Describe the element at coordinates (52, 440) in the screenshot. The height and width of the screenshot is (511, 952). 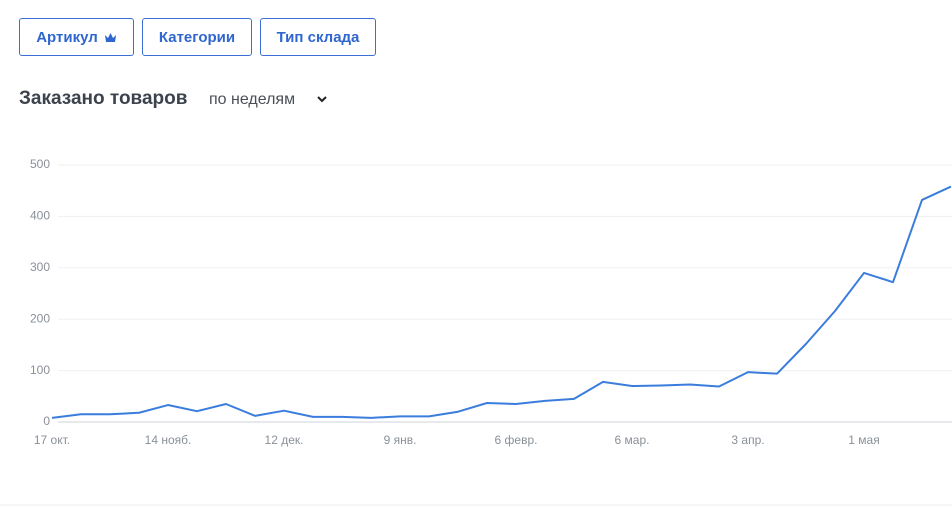
I see `x-tick-label: 17 окт.` at that location.